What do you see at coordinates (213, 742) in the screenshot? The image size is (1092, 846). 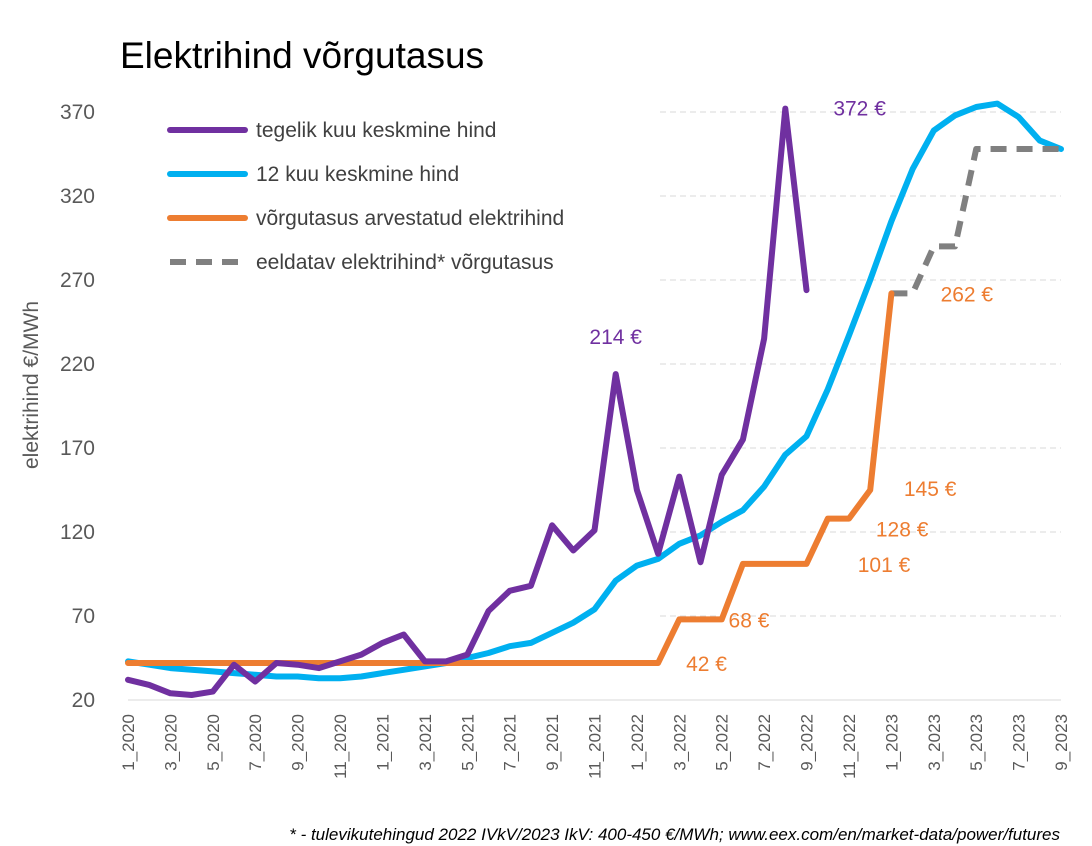 I see `x-tick-label: 5_2020` at bounding box center [213, 742].